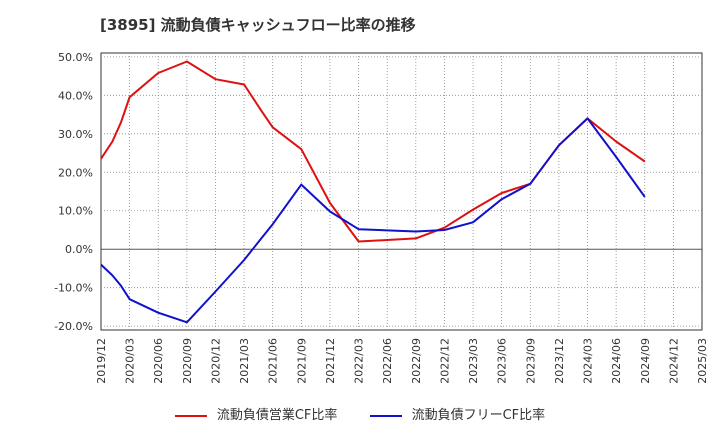  I want to click on legend-item-operating-cf: 流動負債営業CF比率, so click(256, 413).